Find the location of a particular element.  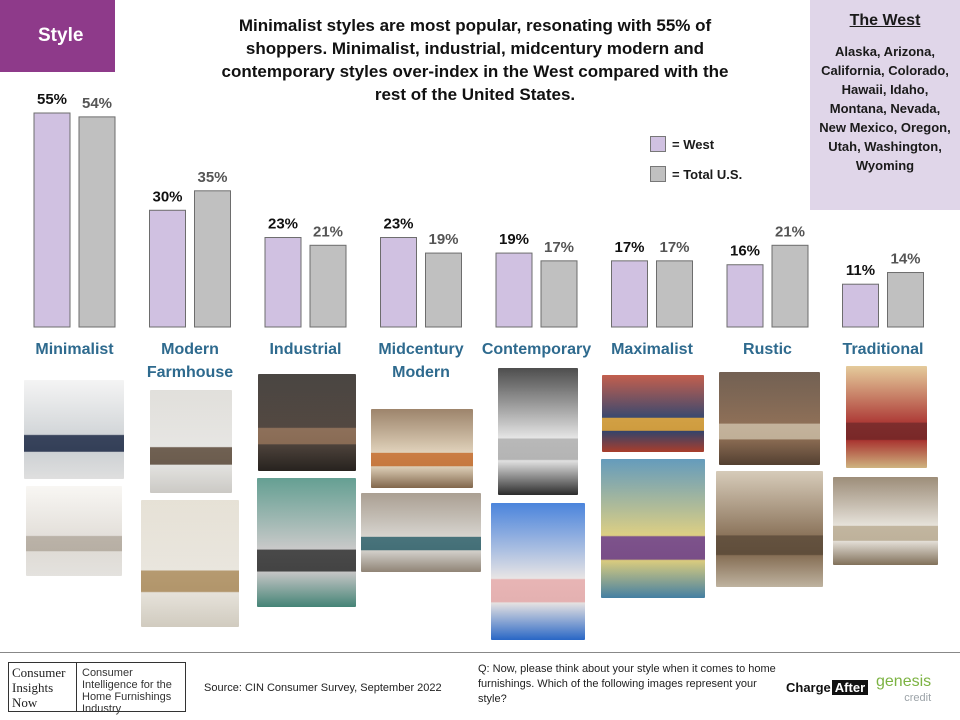

data-label-rustic-west: 16% is located at coordinates (745, 251).